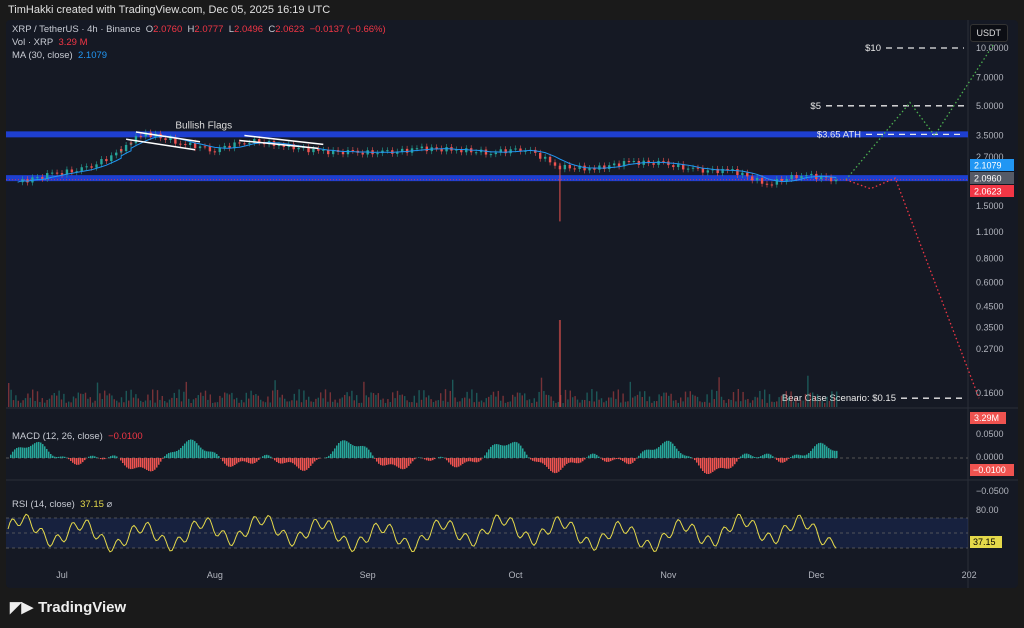  I want to click on l-label: L, so click(231, 29).